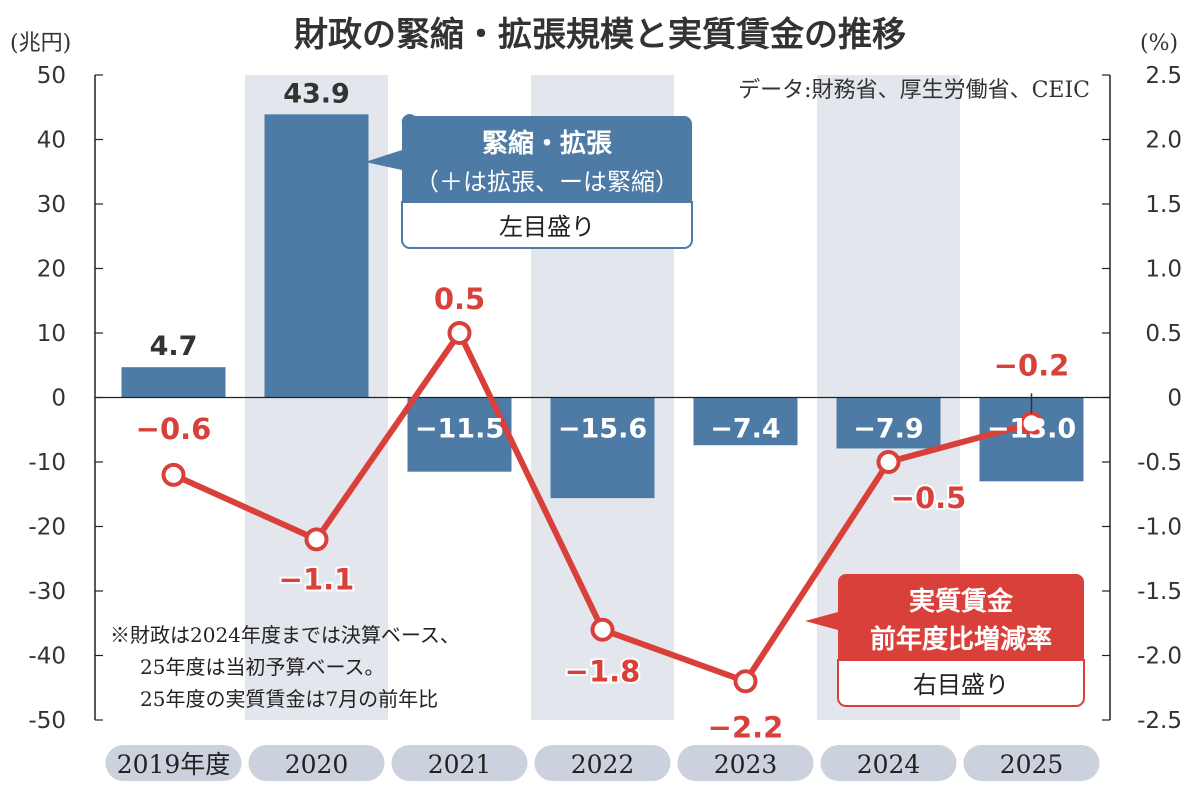 The image size is (1200, 800). I want to click on left-axis-unit: (兆円), so click(40, 43).